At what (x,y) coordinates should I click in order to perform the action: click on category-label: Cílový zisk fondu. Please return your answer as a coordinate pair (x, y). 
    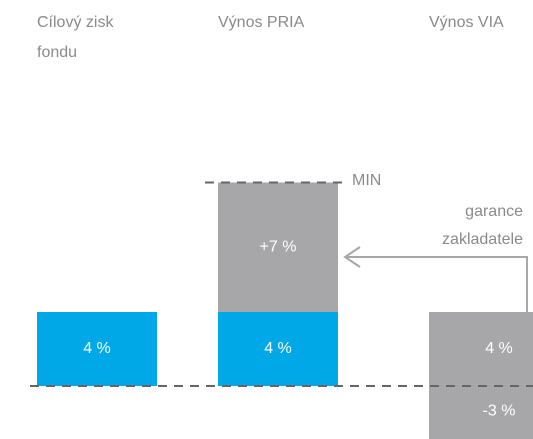
    Looking at the image, I should click on (75, 37).